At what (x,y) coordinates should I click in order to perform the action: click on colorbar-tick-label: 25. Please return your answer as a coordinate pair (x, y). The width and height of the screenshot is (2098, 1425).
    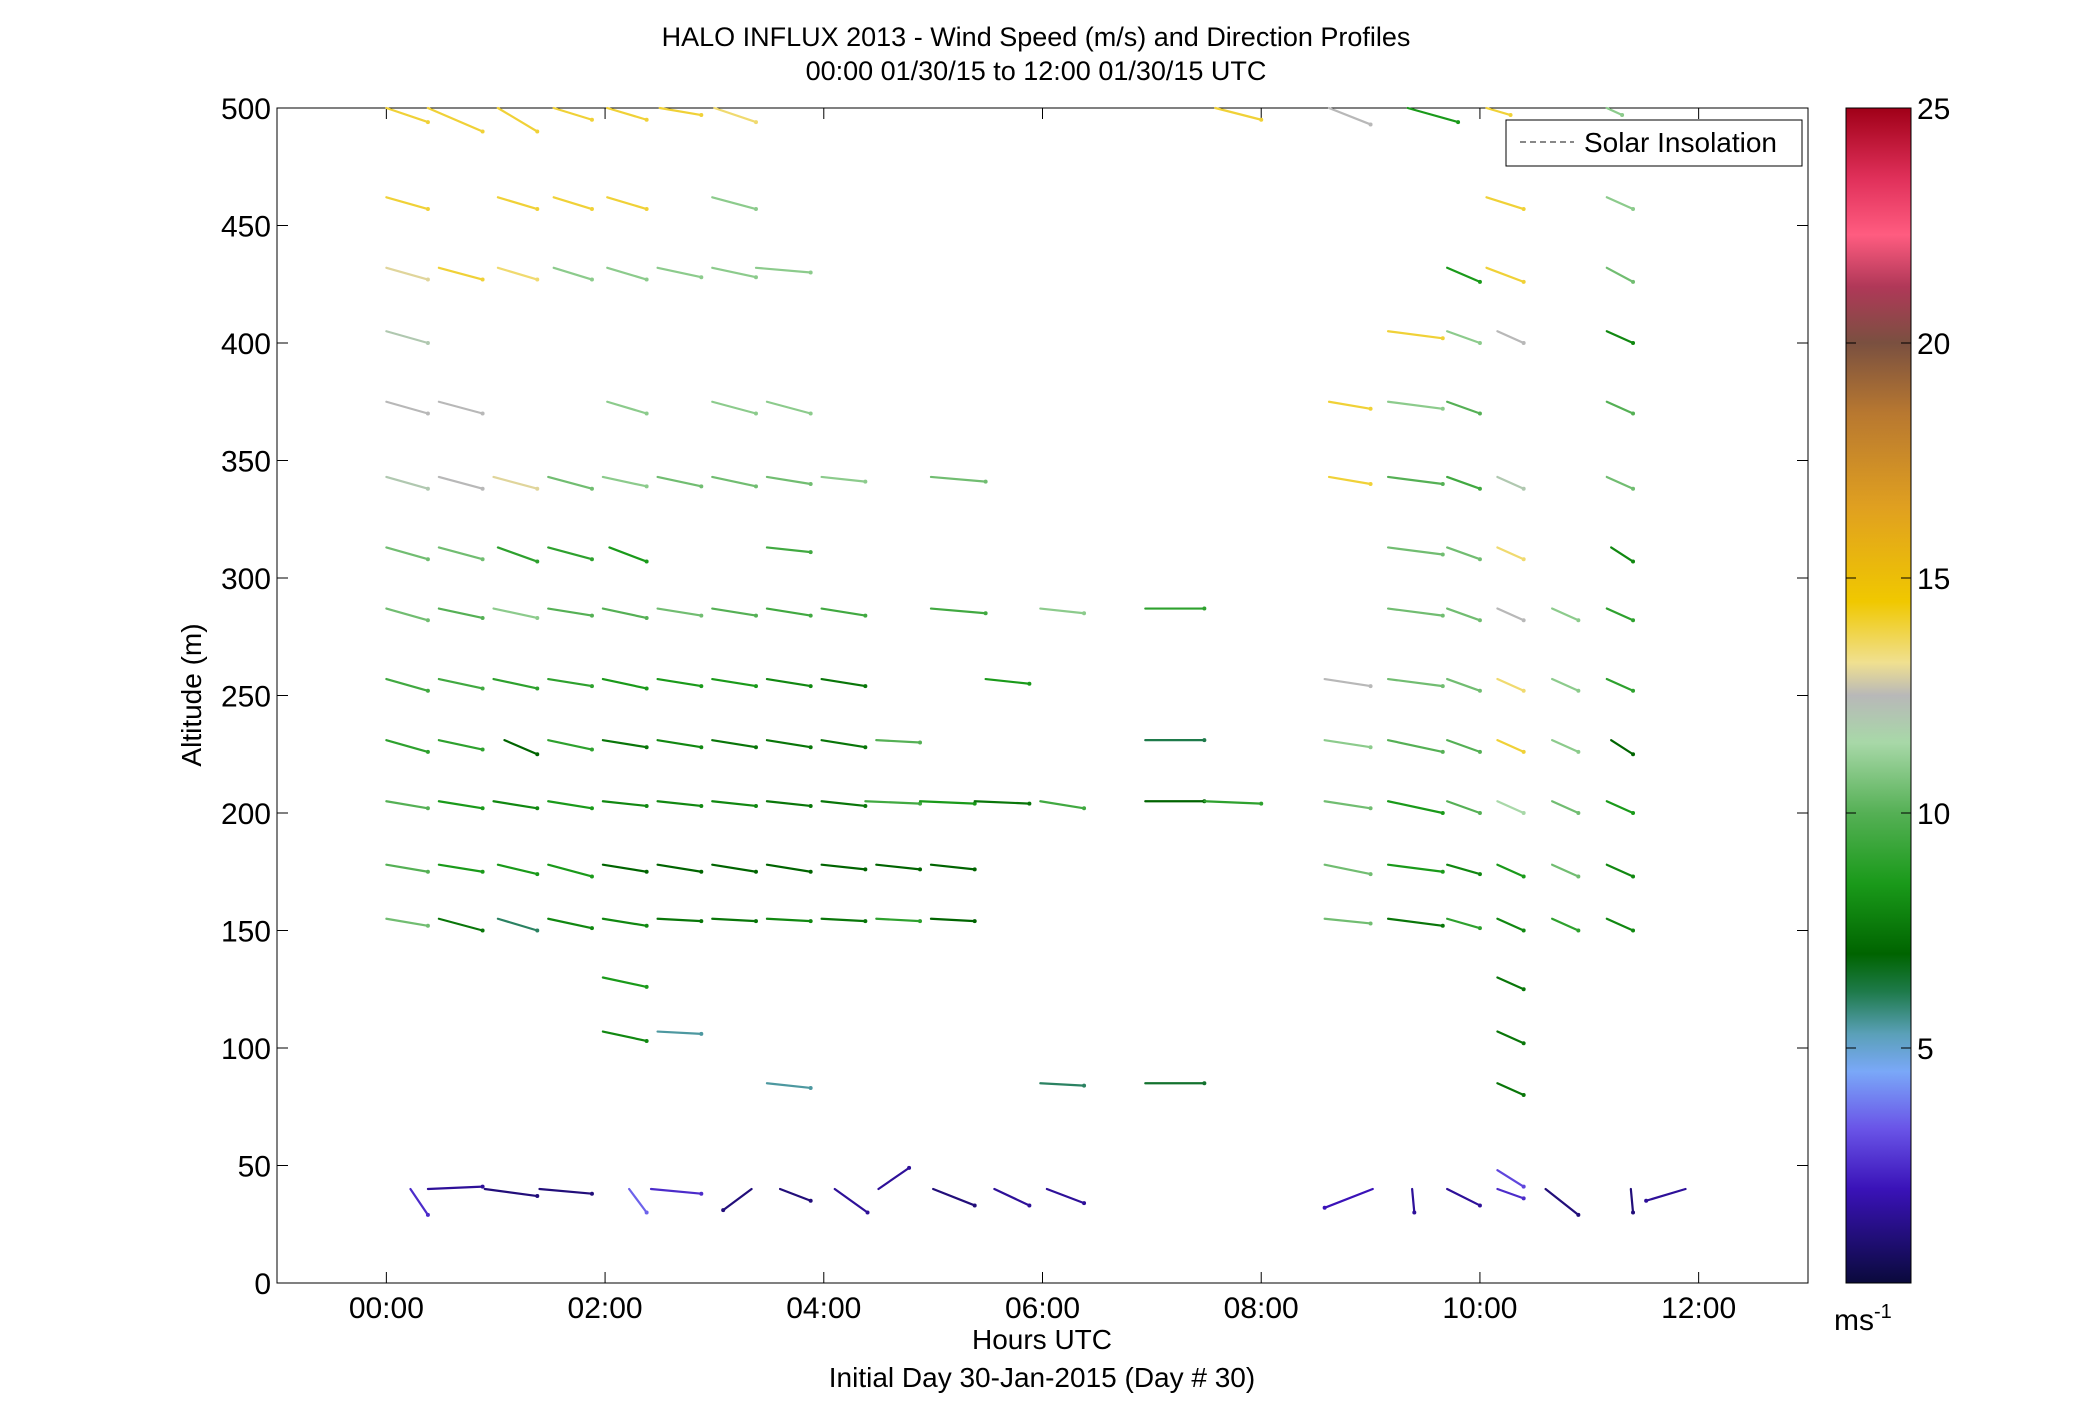
    Looking at the image, I should click on (1933, 109).